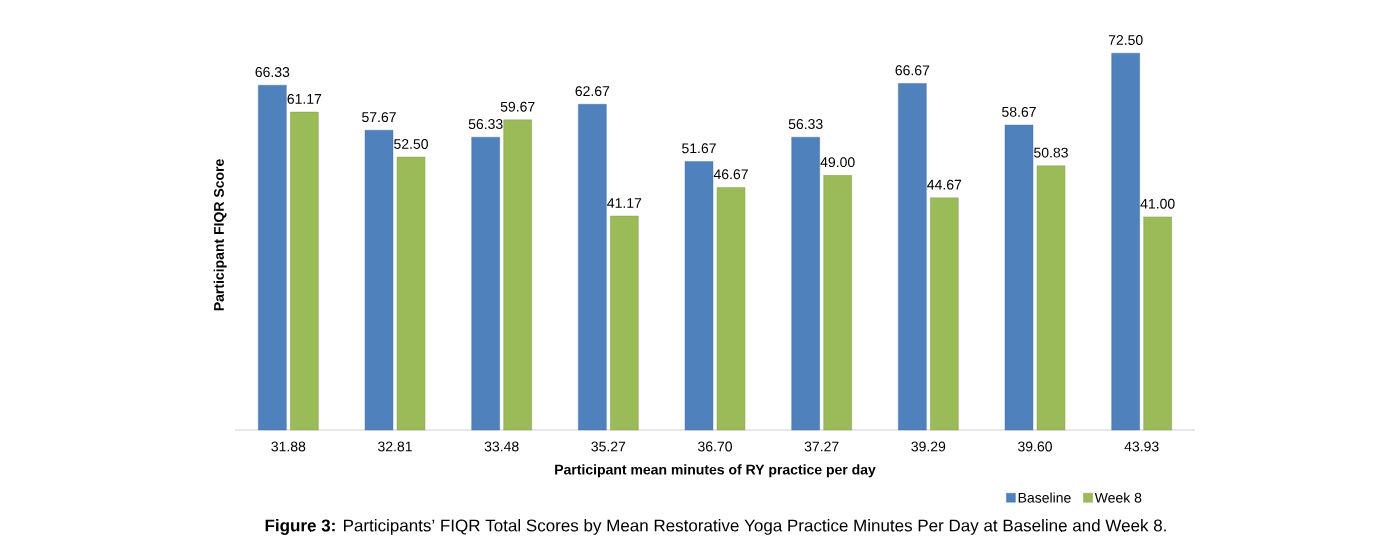 The image size is (1397, 548). Describe the element at coordinates (395, 446) in the screenshot. I see `x-tick-label: 32.81` at that location.